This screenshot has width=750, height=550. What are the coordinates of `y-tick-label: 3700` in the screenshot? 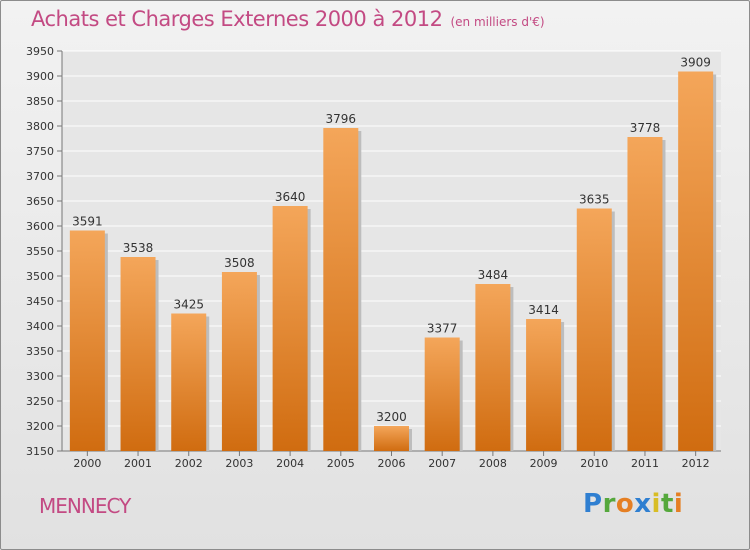 It's located at (40, 176).